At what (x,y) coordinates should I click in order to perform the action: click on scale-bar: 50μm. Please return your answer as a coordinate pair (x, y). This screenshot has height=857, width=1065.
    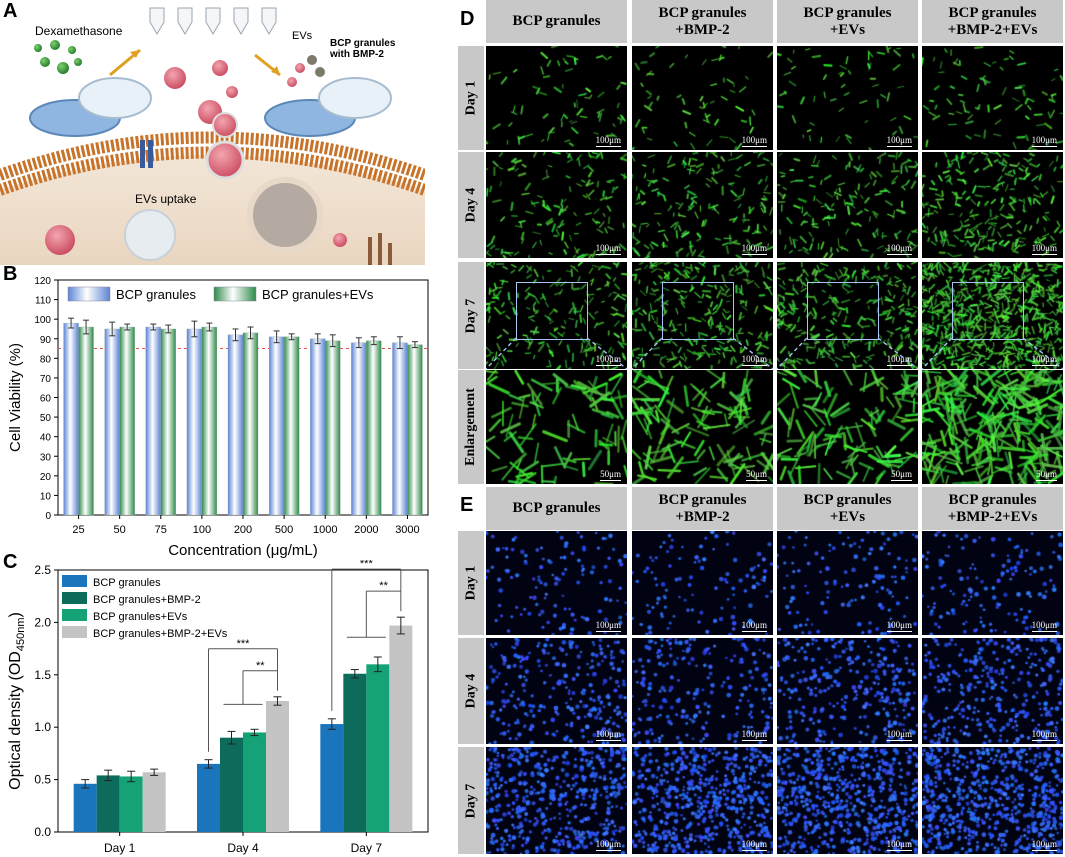
    Looking at the image, I should click on (901, 474).